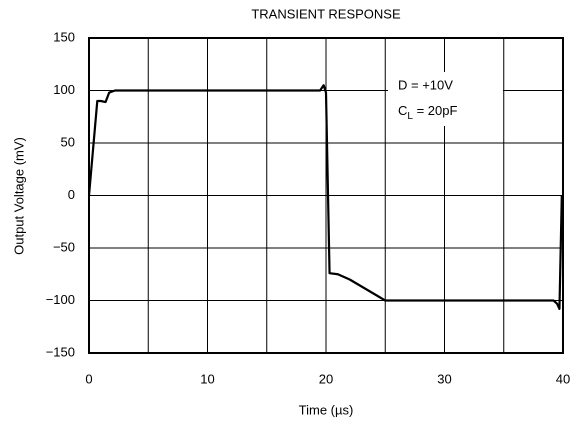  Describe the element at coordinates (60, 351) in the screenshot. I see `y-tick-label: −150` at that location.